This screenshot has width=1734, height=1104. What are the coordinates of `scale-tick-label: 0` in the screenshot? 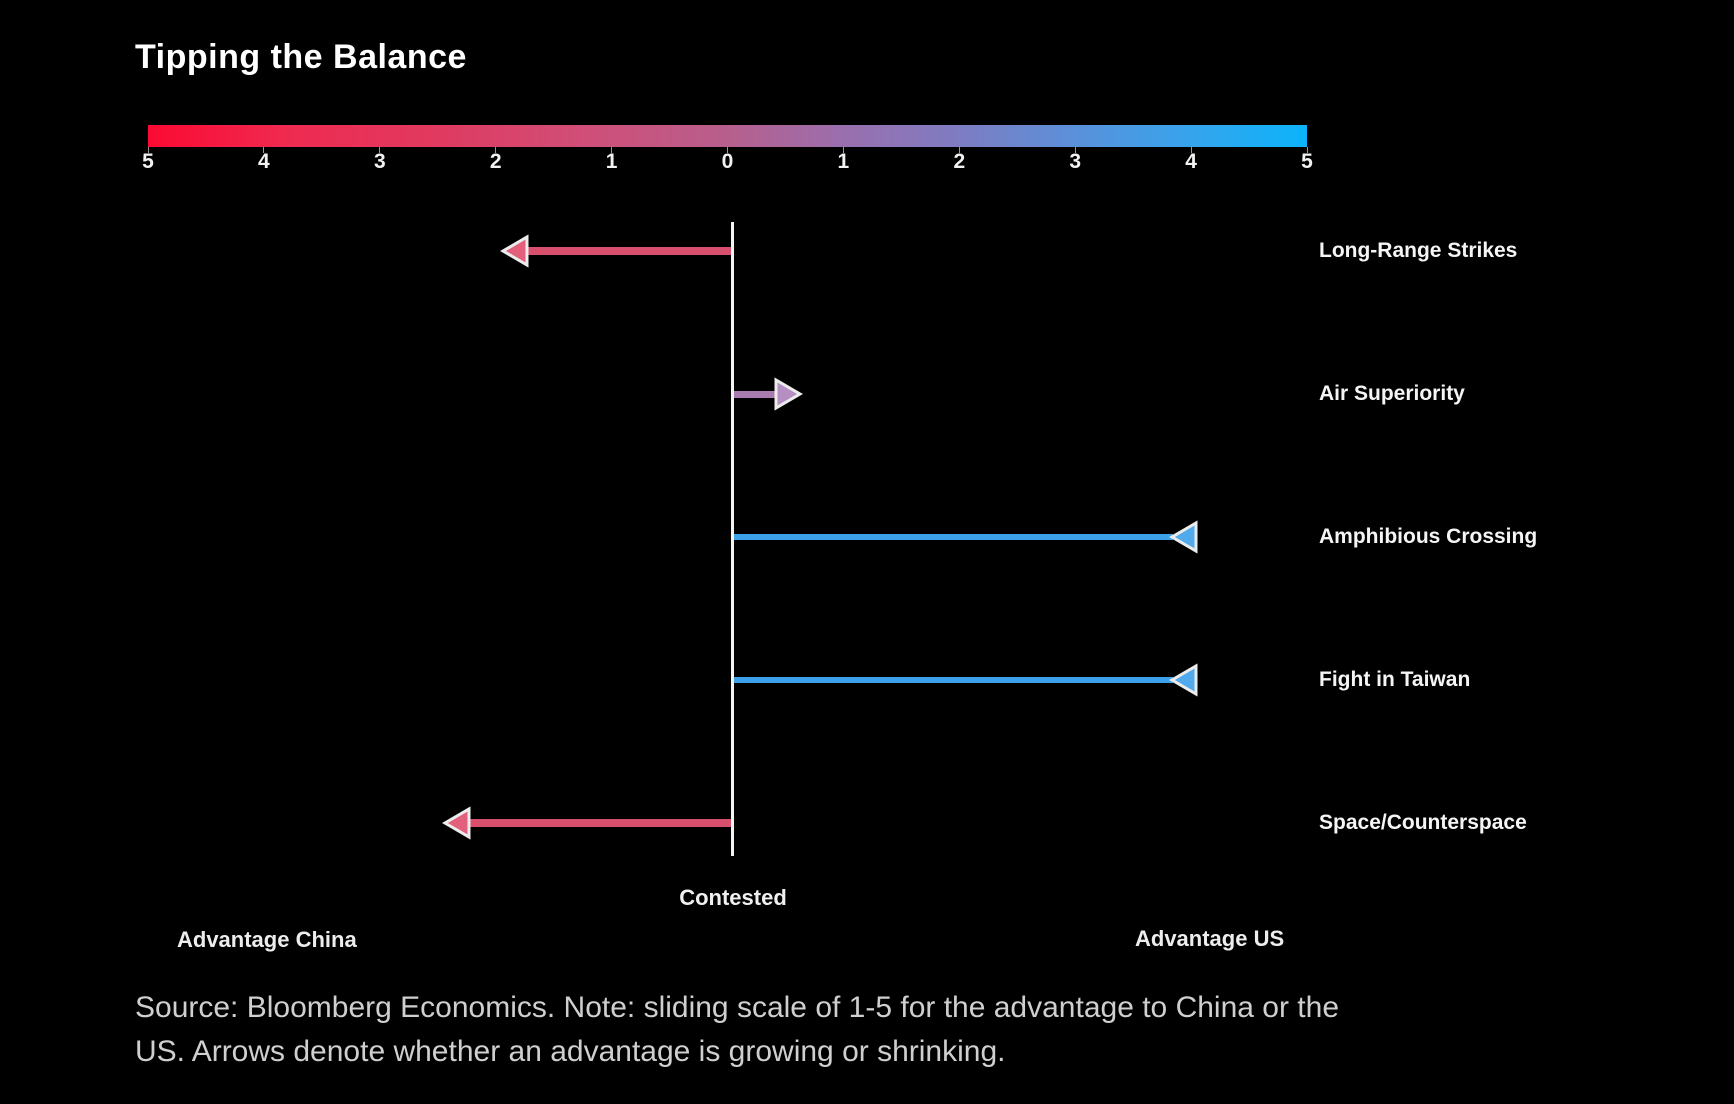 It's located at (727, 161).